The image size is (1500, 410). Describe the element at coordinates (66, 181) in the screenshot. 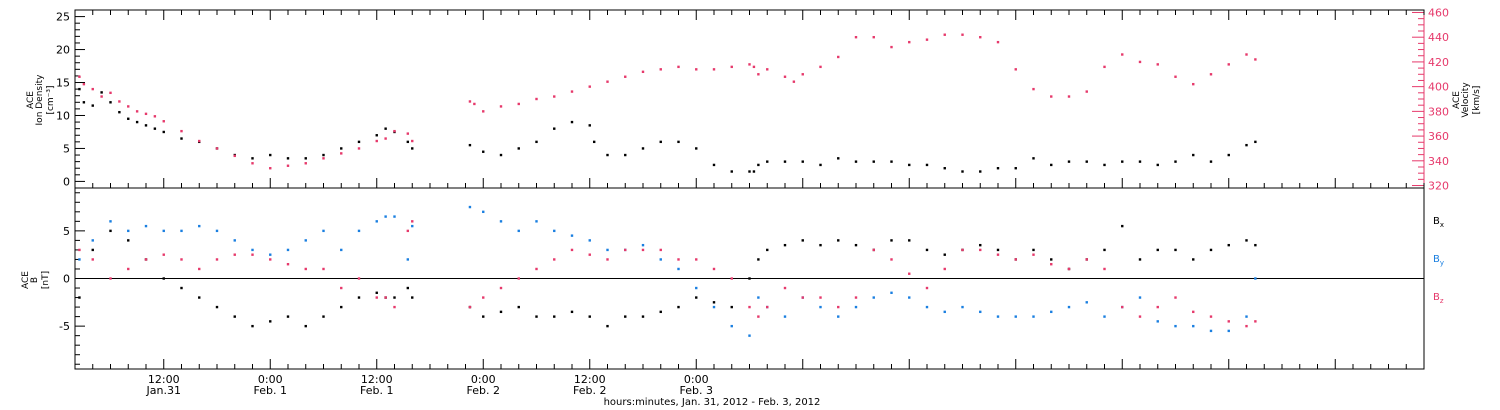

I see `density-ytick-label: 0` at that location.